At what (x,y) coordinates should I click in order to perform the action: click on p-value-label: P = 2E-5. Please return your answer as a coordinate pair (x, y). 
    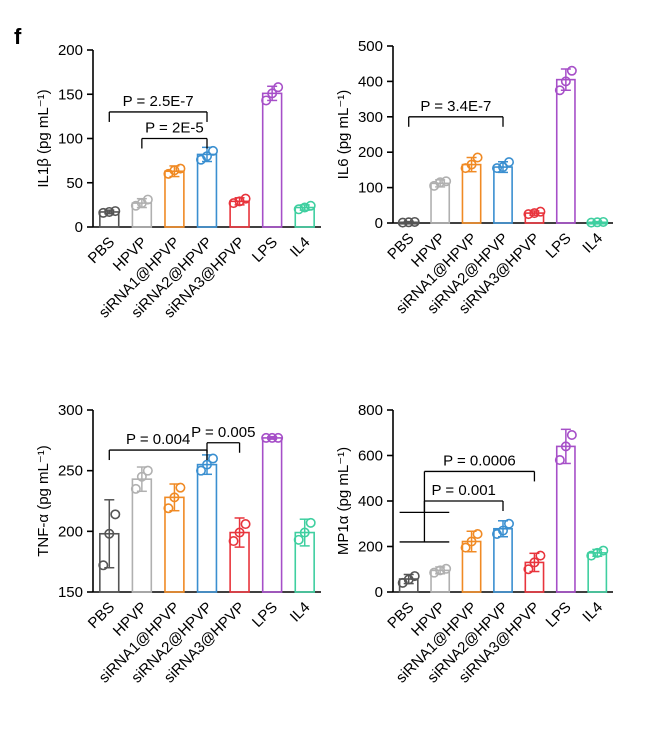
    Looking at the image, I should click on (174, 128).